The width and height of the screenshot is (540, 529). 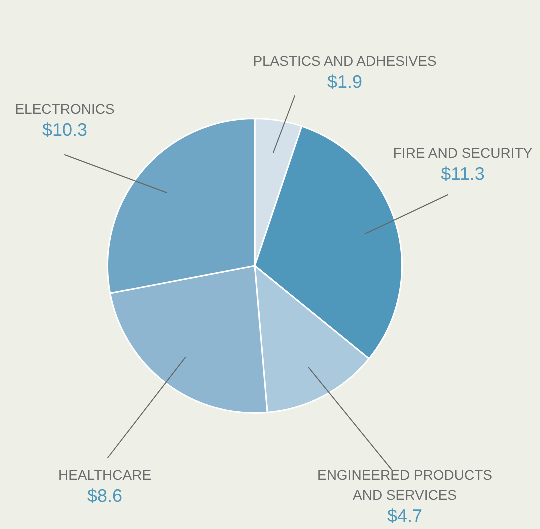 I want to click on data-label: $10.3, so click(x=65, y=130).